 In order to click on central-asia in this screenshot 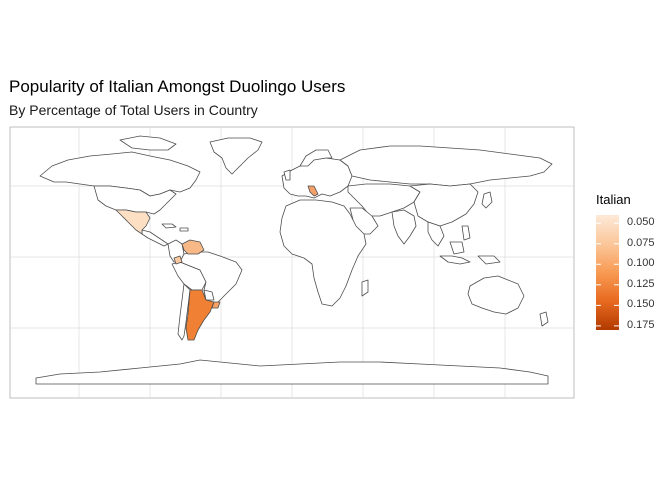, I will do `click(384, 200)`.